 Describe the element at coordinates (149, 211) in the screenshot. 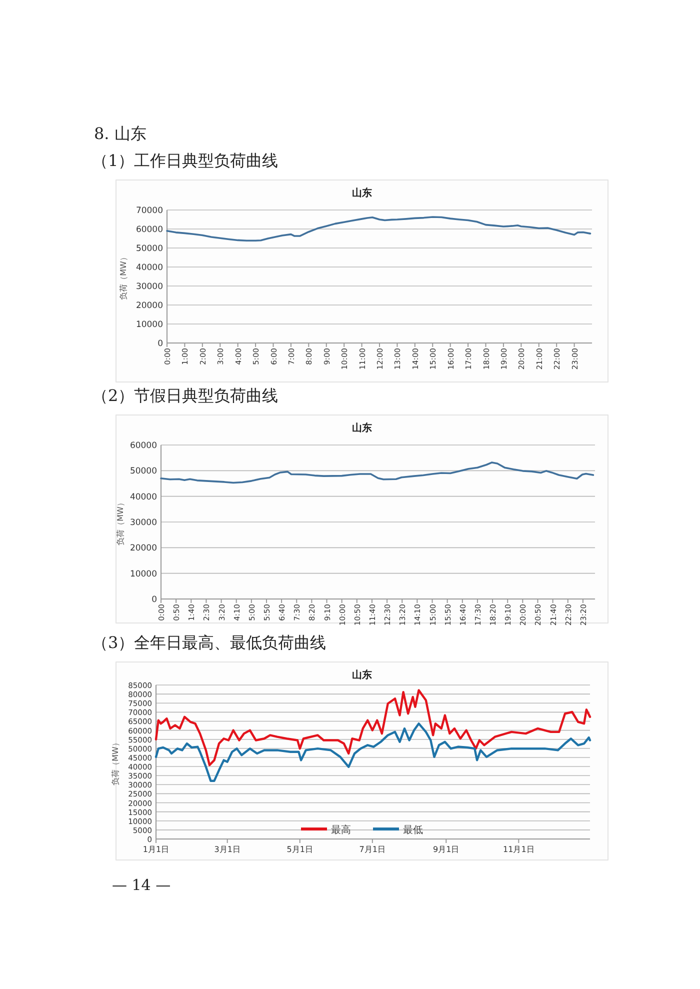

I see `y-tick-label: 70000` at that location.